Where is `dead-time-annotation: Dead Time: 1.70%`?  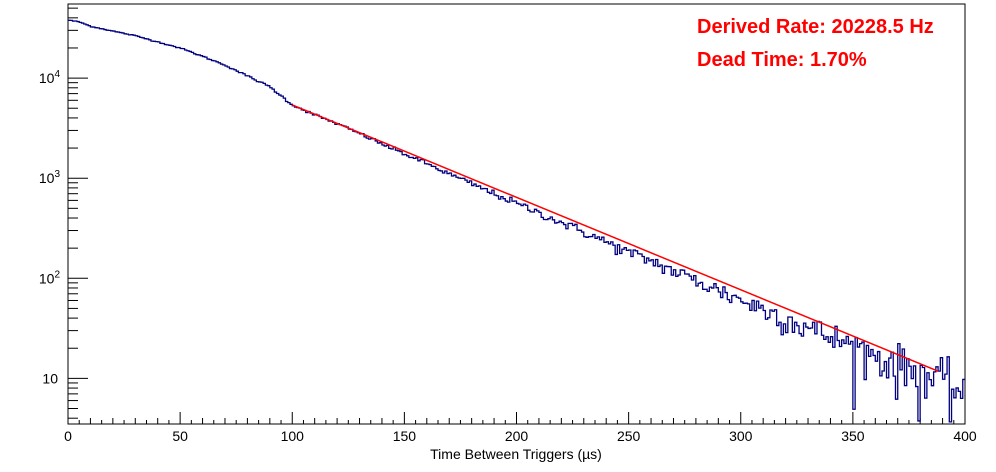
dead-time-annotation: Dead Time: 1.70% is located at coordinates (782, 60).